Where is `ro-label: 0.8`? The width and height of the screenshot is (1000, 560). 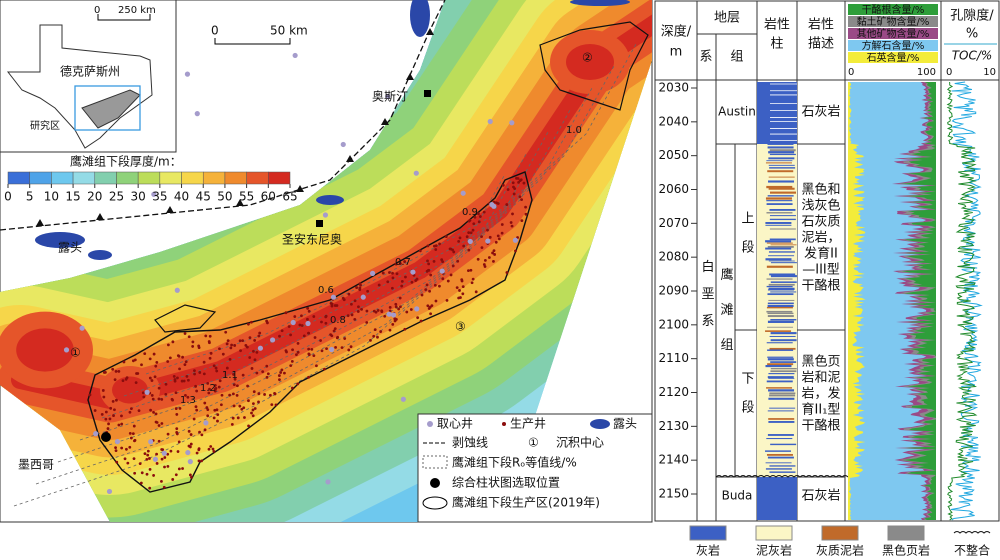 ro-label: 0.8 is located at coordinates (338, 320).